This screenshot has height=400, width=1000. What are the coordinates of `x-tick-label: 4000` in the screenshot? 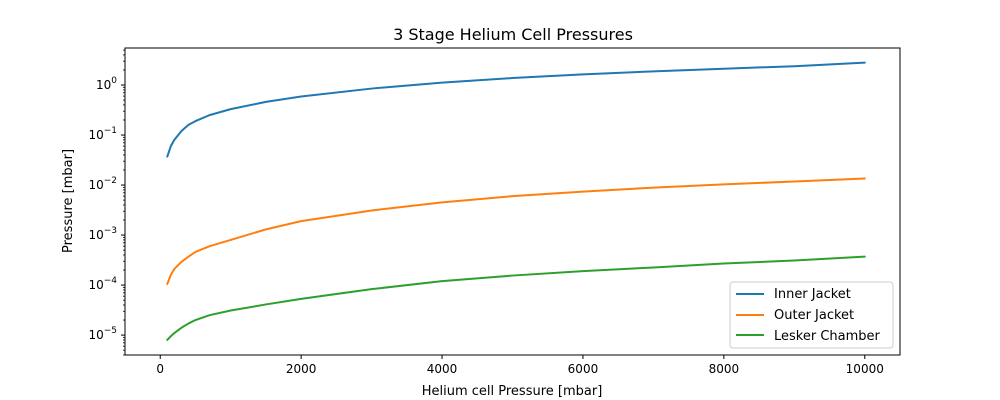 It's located at (442, 369).